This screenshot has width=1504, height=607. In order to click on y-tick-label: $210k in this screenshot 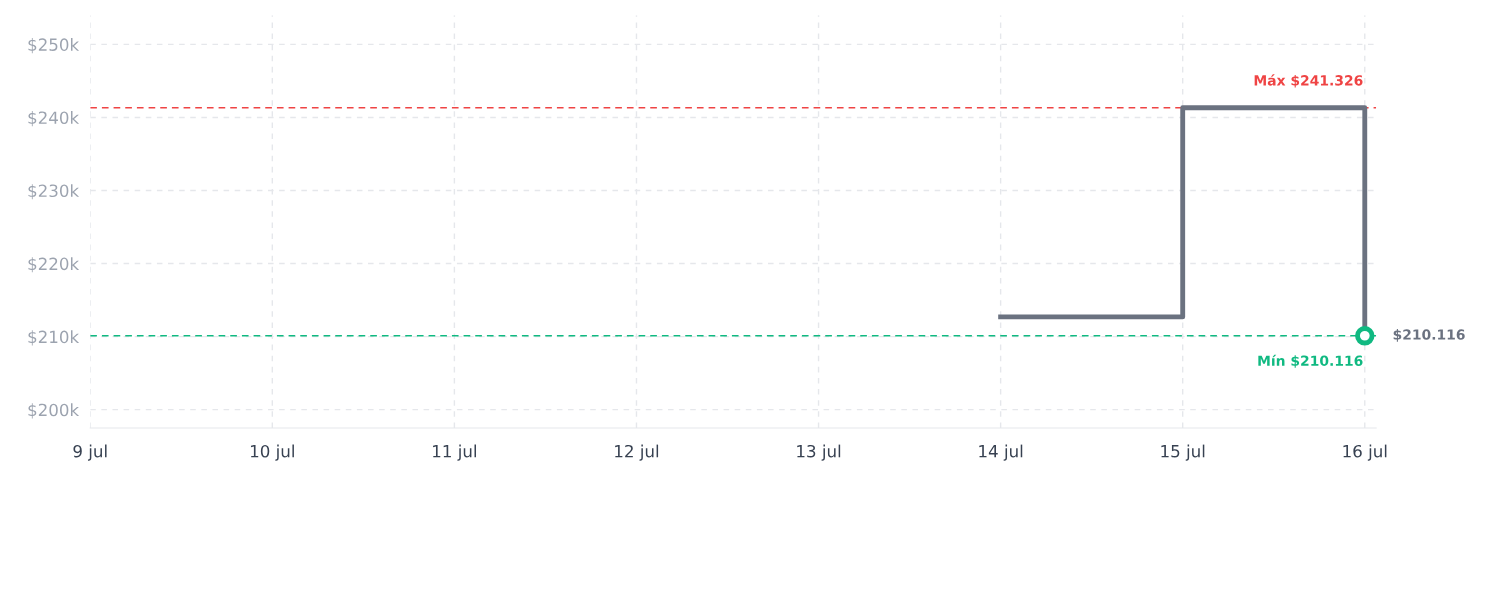, I will do `click(54, 338)`.